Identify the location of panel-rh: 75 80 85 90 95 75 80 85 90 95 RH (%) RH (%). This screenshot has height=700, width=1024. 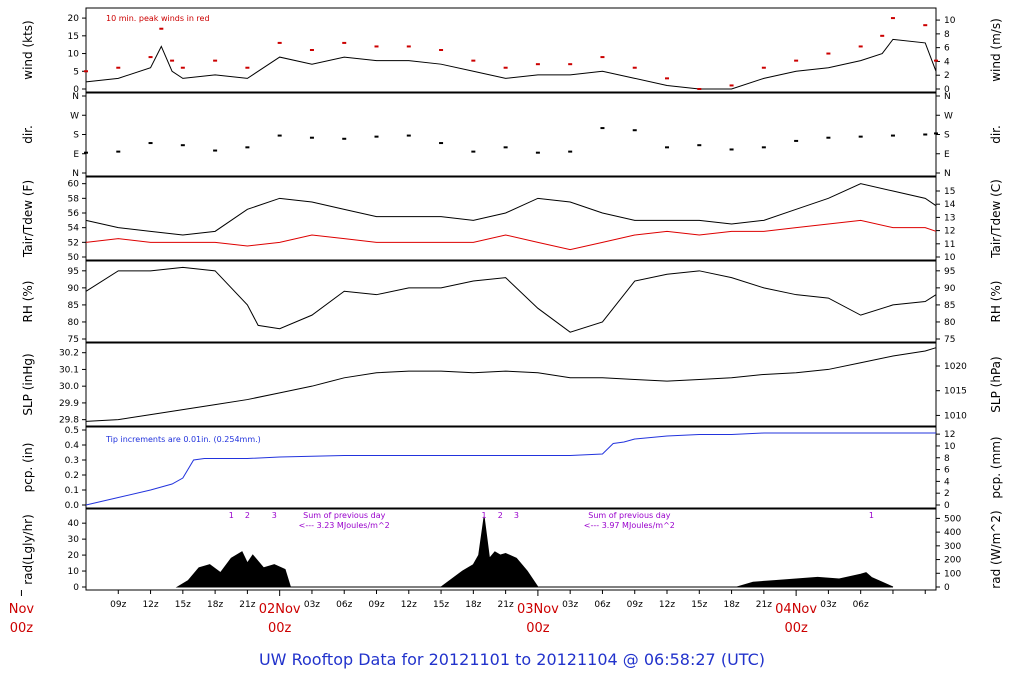
(512, 302).